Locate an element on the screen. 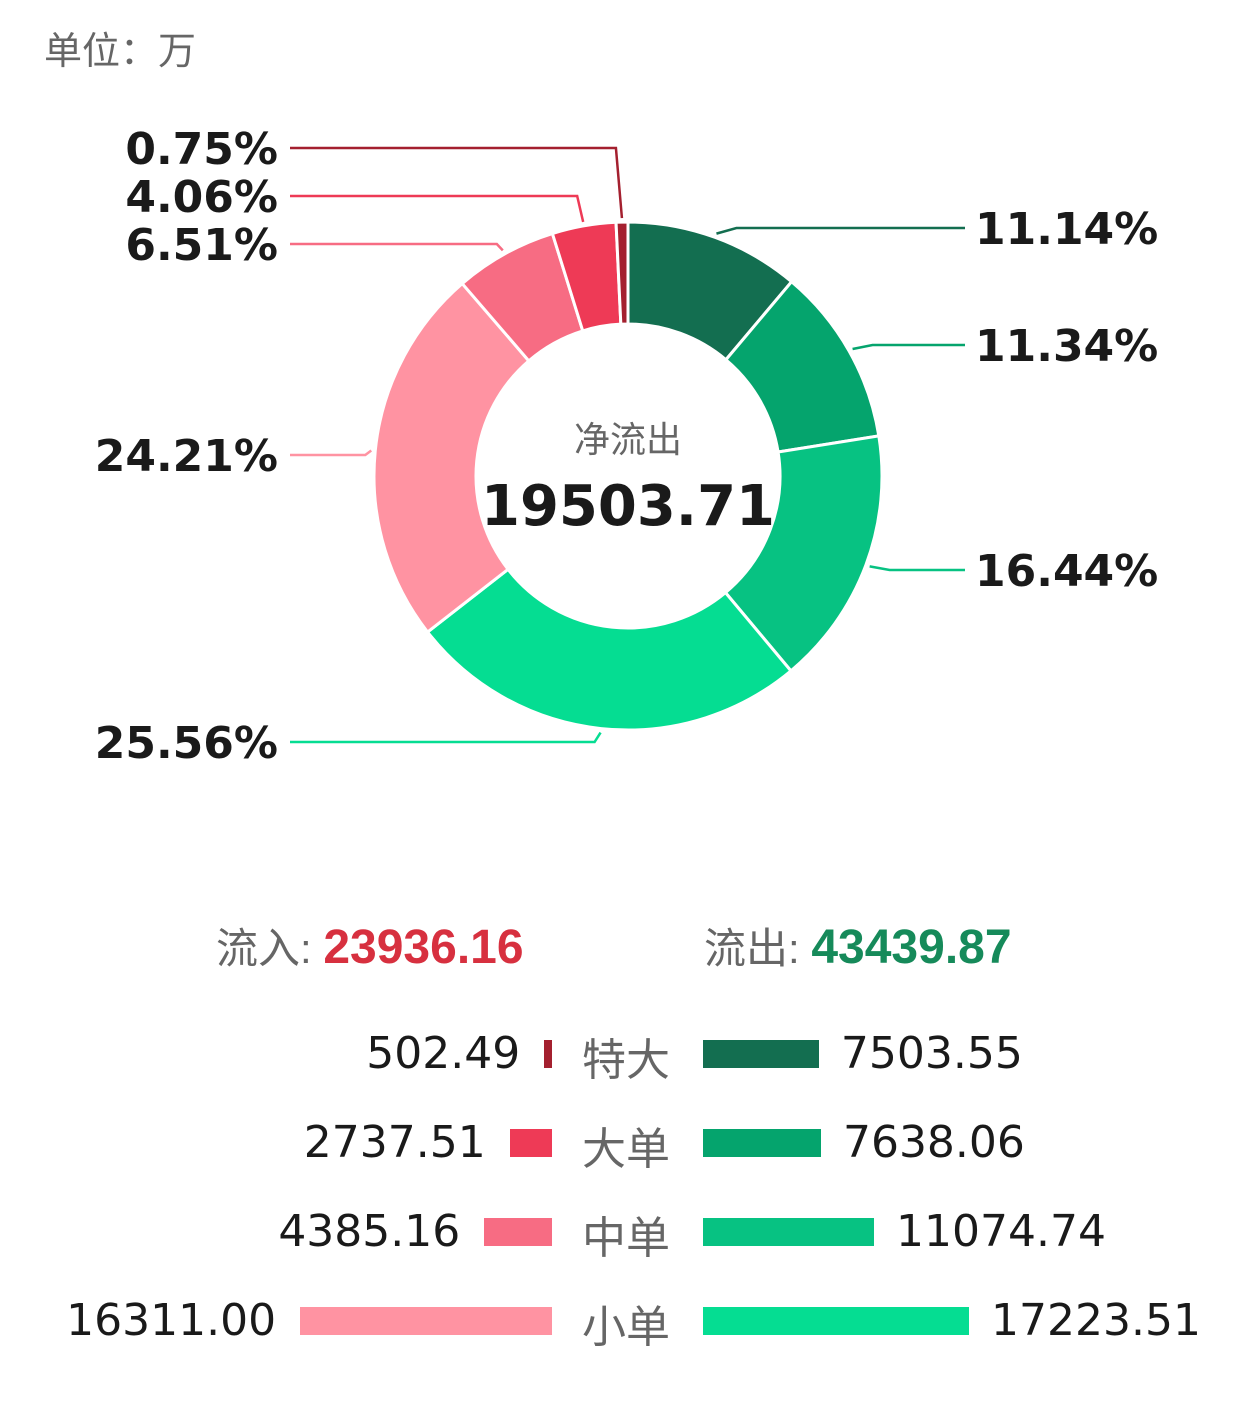 This screenshot has height=1419, width=1256. donut-slices is located at coordinates (628, 476).